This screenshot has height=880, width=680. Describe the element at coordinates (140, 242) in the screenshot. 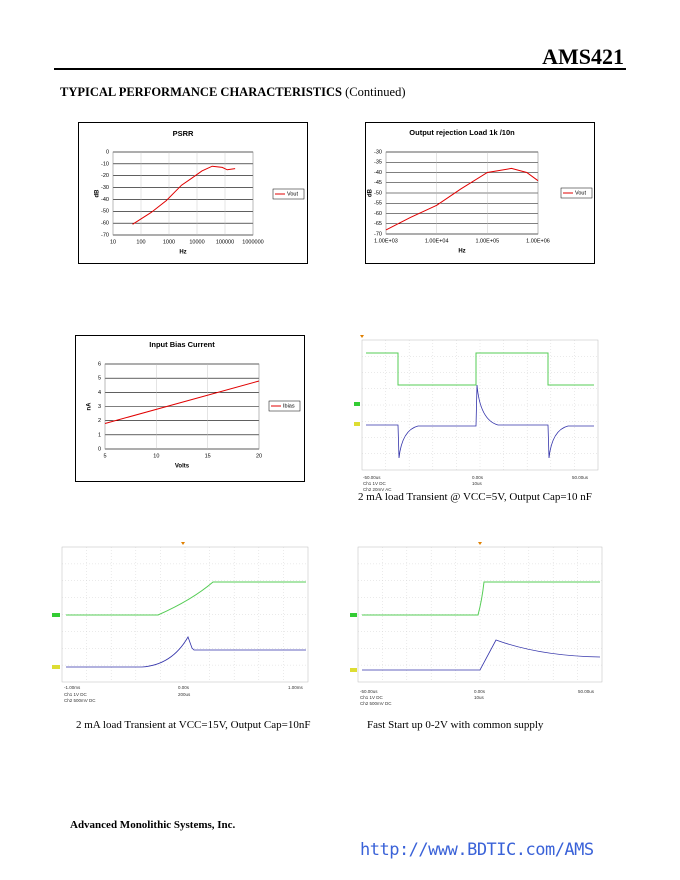

I see `x-tick-label: 100` at that location.